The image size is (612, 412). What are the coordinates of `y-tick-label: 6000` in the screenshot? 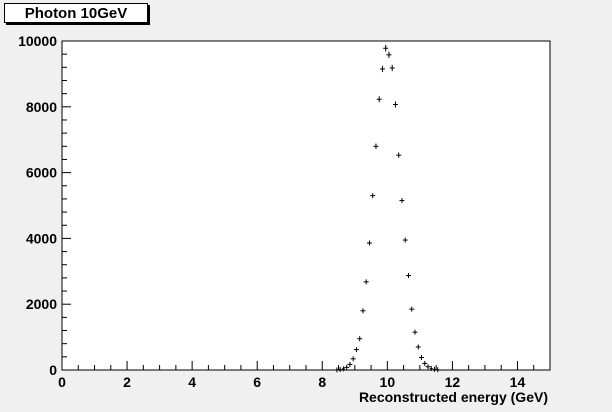 It's located at (41, 173).